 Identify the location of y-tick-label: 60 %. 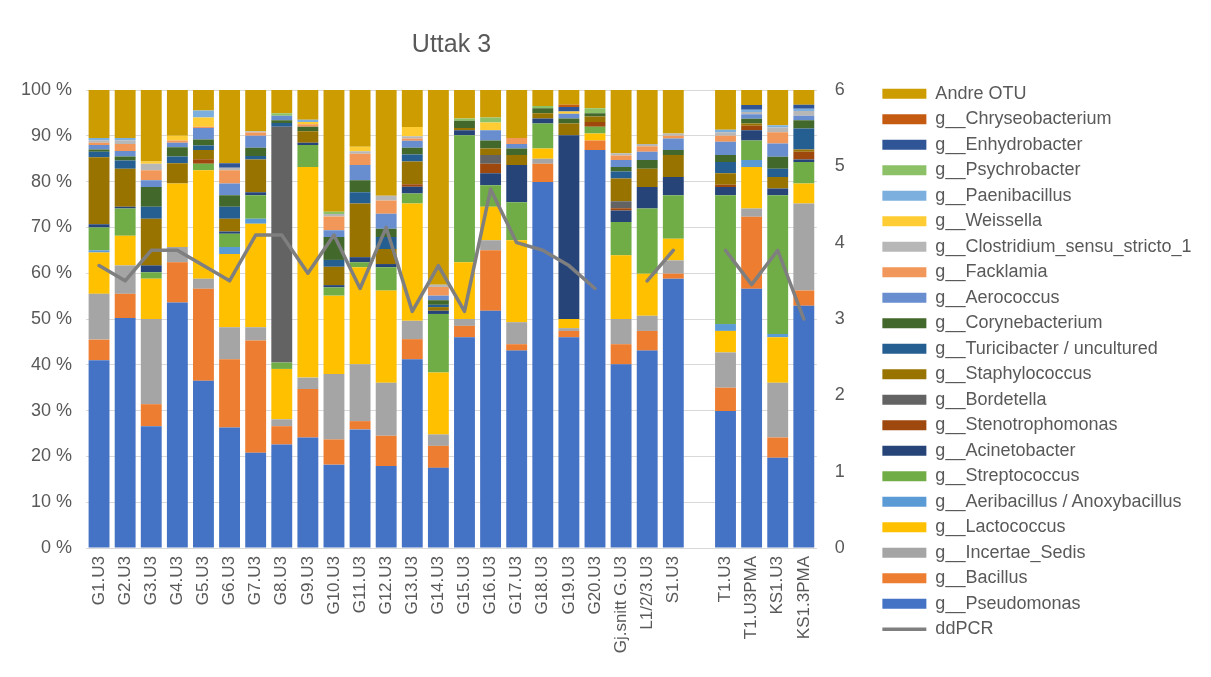
(51, 272).